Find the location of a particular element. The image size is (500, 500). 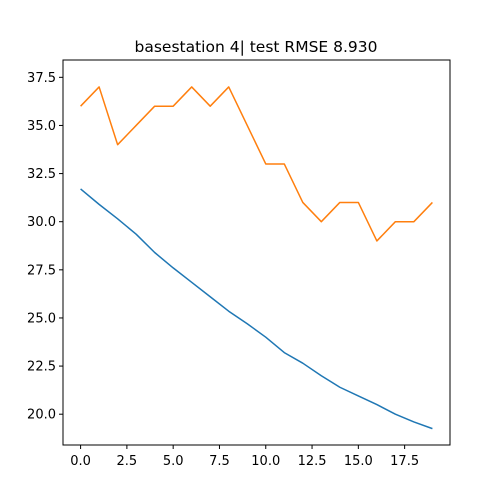

x-tick-label: 12.5 is located at coordinates (312, 461).